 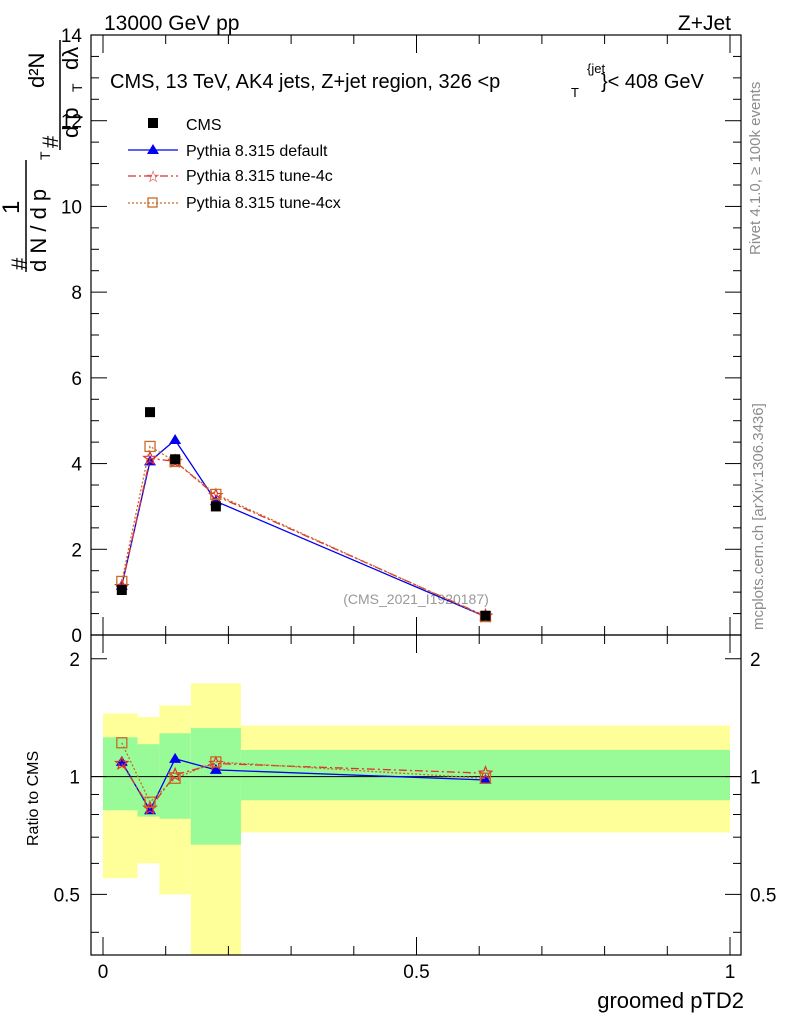 I want to click on ylabel-dpt: d p, so click(x=70, y=122).